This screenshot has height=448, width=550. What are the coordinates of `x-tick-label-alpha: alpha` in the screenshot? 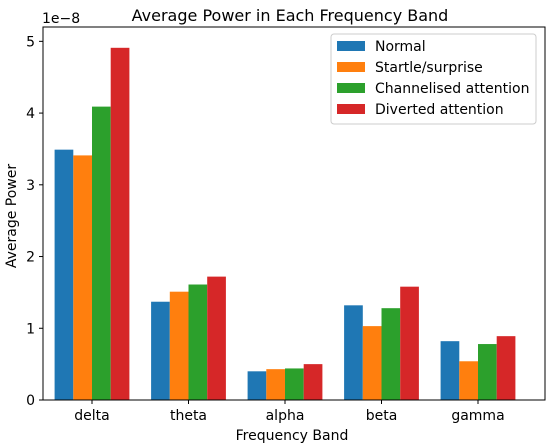 It's located at (285, 416).